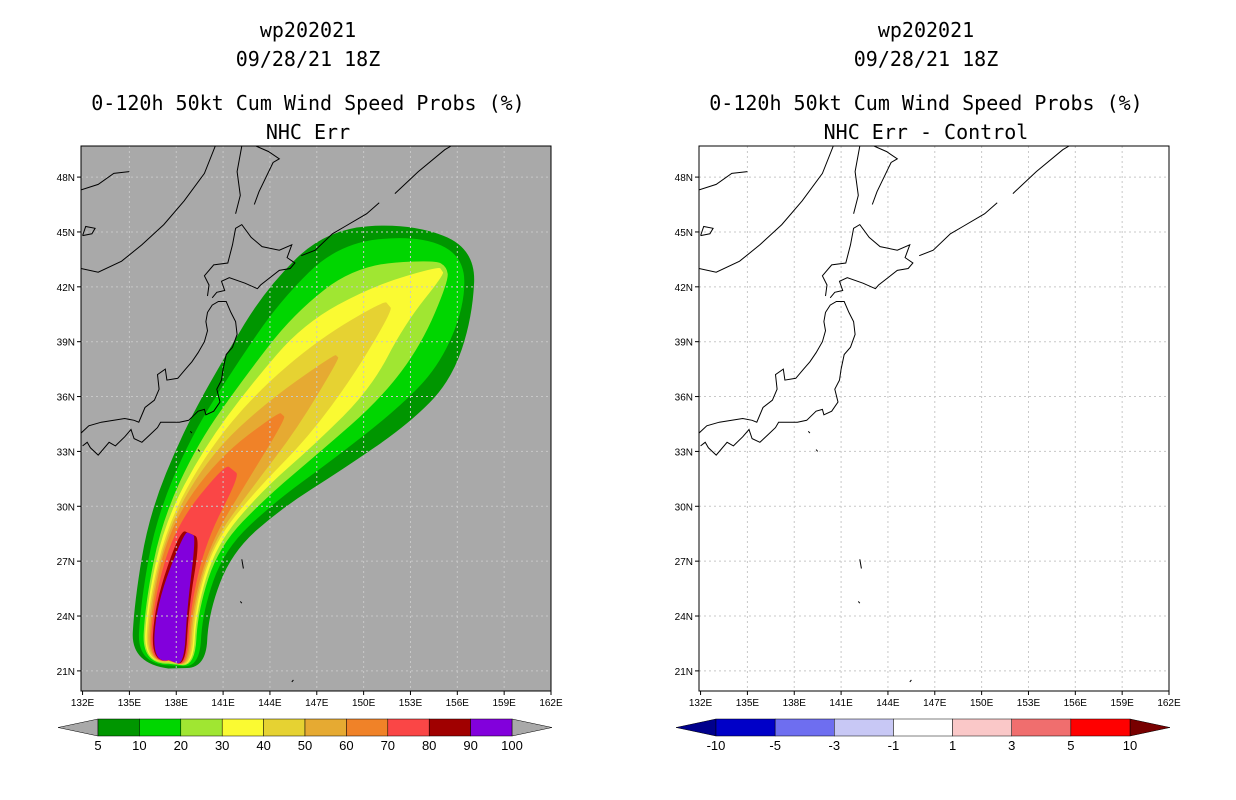 This screenshot has width=1236, height=800. I want to click on left-lat-label: 48N, so click(66, 178).